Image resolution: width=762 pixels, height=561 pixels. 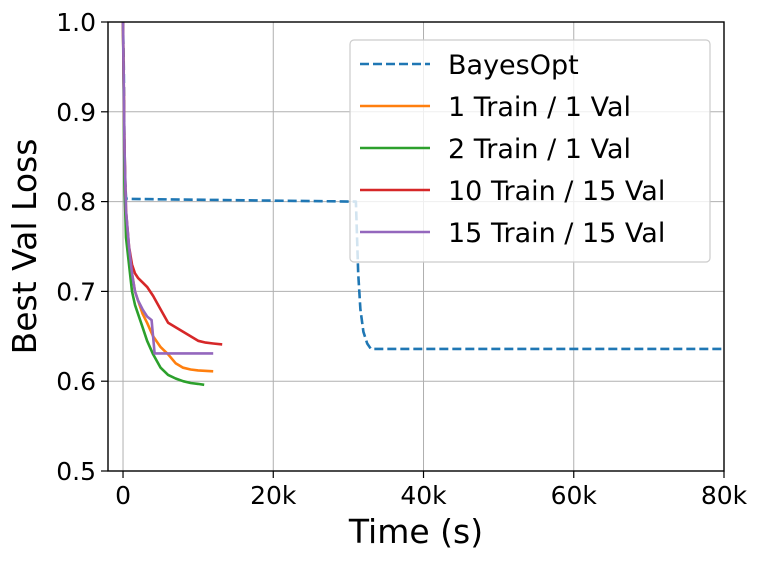 What do you see at coordinates (556, 191) in the screenshot?
I see `legend-label: 10 Train / 15 Val` at bounding box center [556, 191].